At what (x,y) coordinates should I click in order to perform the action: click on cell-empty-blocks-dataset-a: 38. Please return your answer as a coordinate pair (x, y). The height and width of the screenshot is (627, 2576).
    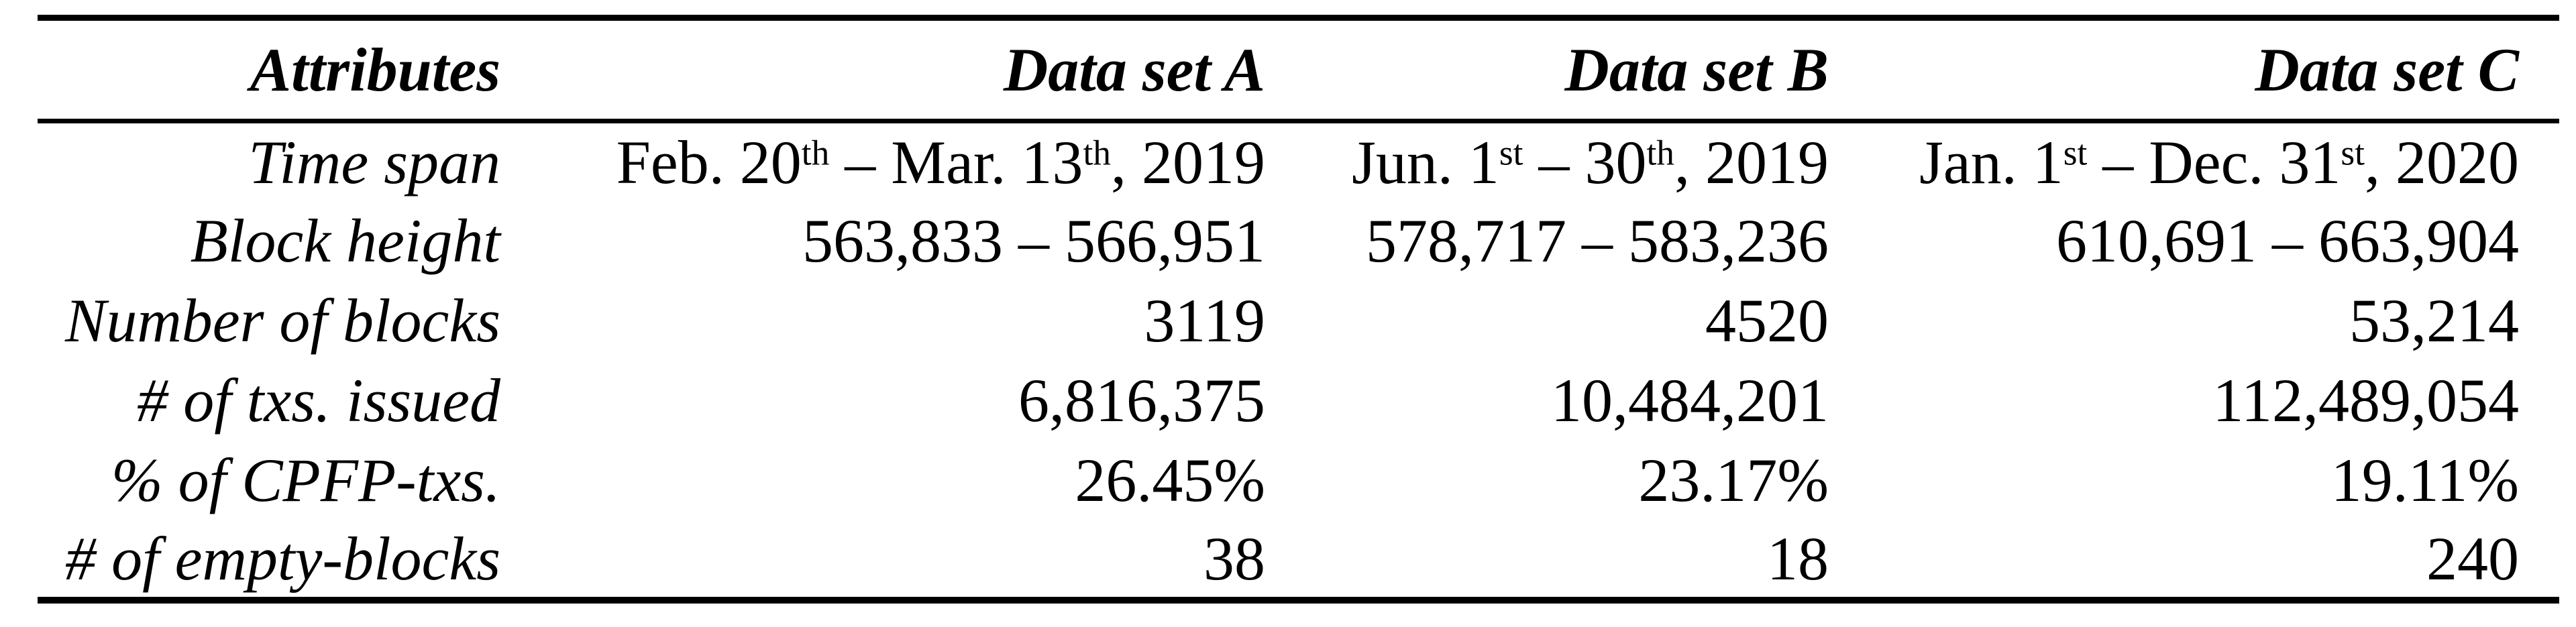
    Looking at the image, I should click on (1234, 558).